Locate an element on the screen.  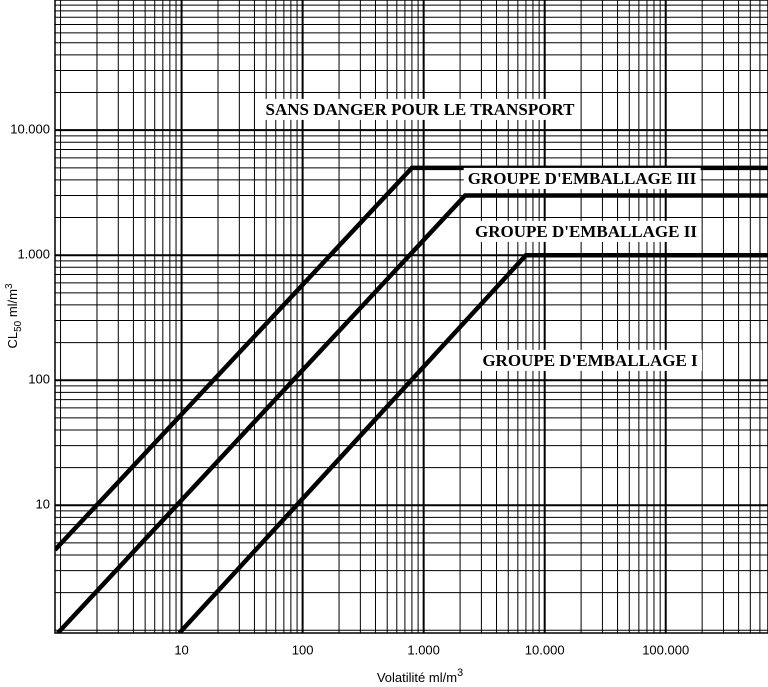
x-axis-label-text: Volatilité ml/m is located at coordinates (417, 677).